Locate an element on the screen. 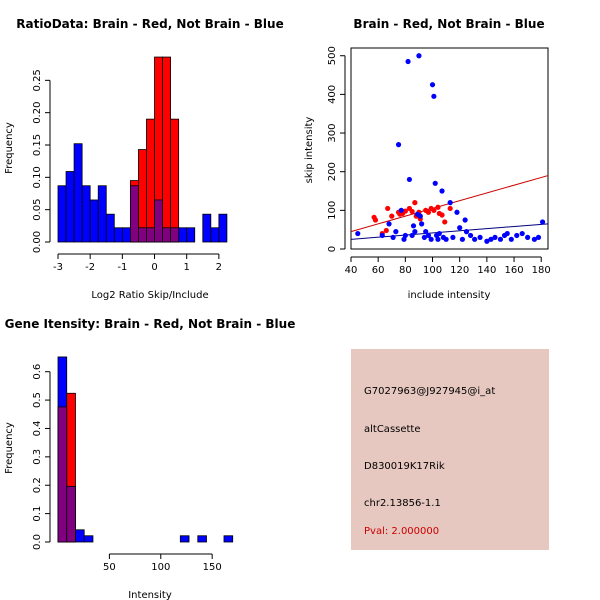 This screenshot has height=600, width=600. intensity-histogram-axes: 50 100 150 0.0 0.1 0.2 0.3 0.4 0.5 0.6 is located at coordinates (127, 468).